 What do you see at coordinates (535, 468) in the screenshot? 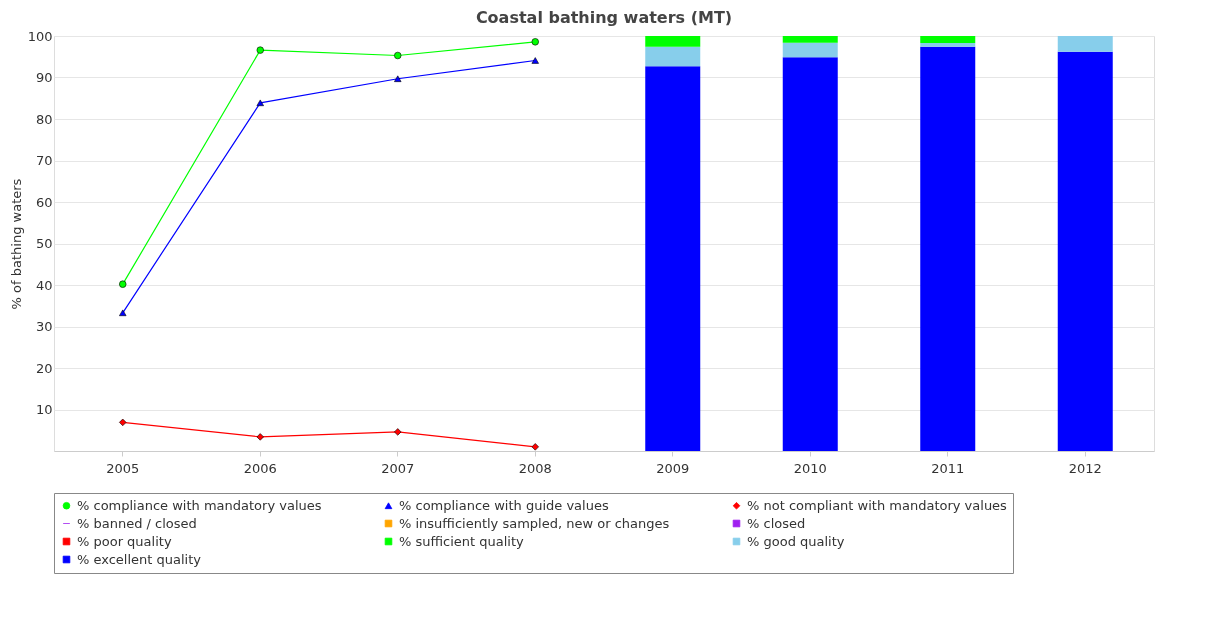
I see `x-tick-label: 2008` at bounding box center [535, 468].